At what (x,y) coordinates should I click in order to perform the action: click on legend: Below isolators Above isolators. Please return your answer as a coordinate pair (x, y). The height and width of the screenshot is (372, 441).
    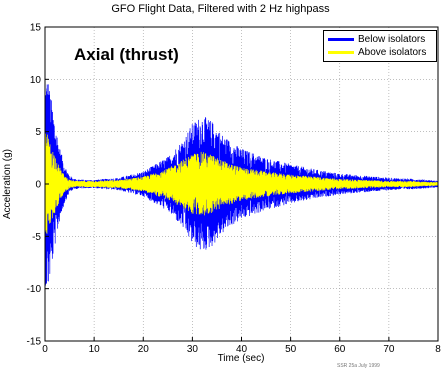
    Looking at the image, I should click on (380, 46).